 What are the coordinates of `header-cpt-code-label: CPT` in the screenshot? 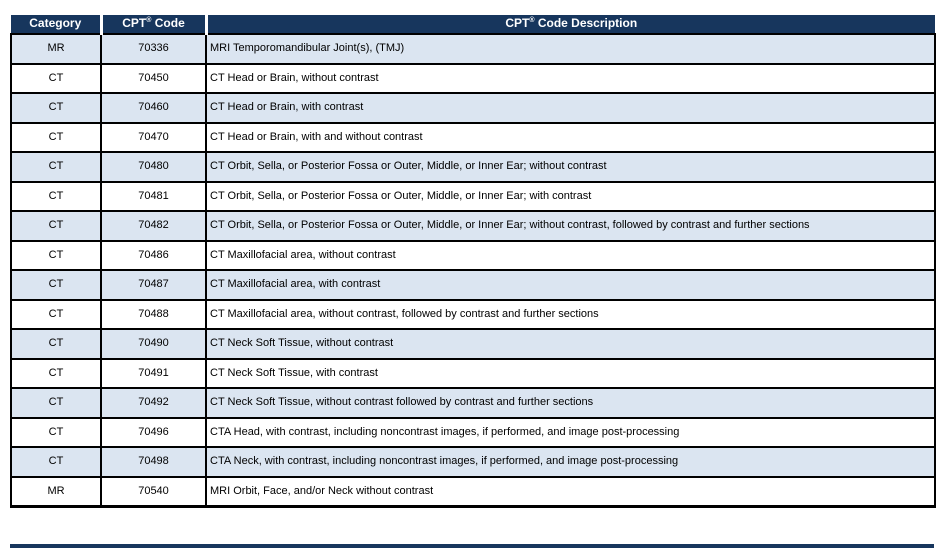 It's located at (134, 22).